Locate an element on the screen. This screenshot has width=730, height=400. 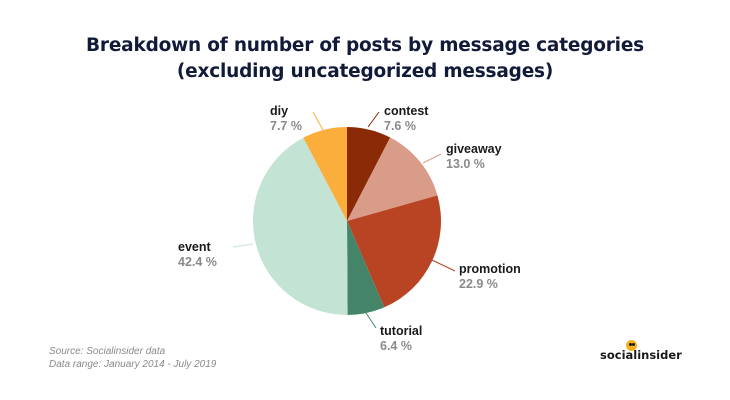
brand-logo: socialinsider is located at coordinates (641, 355).